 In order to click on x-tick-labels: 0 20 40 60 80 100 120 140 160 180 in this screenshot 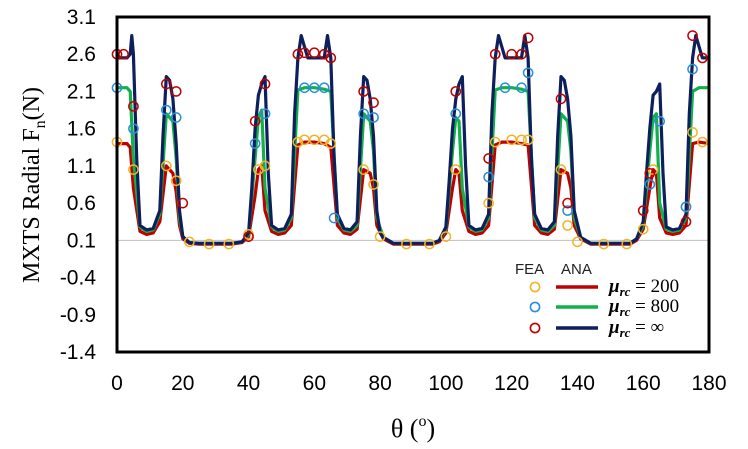, I will do `click(418, 383)`.